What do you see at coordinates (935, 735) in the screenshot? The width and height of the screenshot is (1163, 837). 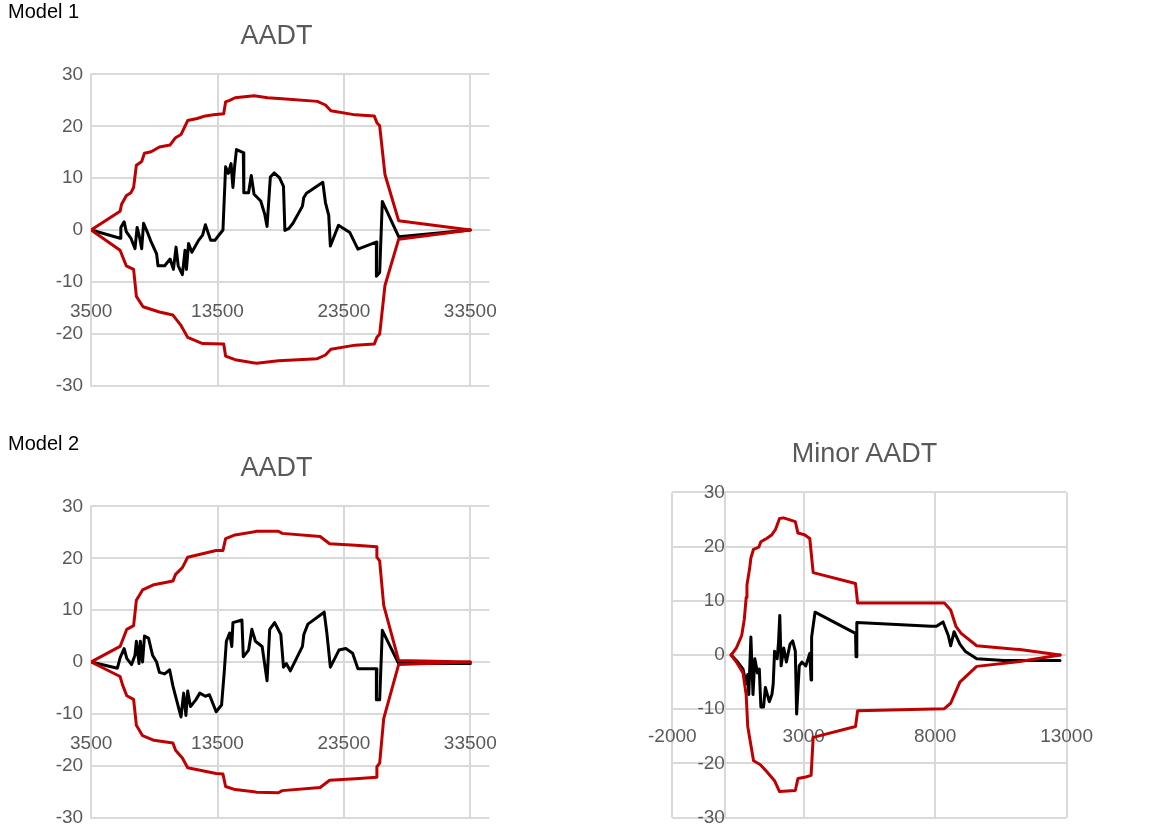 I see `x-tick-label: 8000` at bounding box center [935, 735].